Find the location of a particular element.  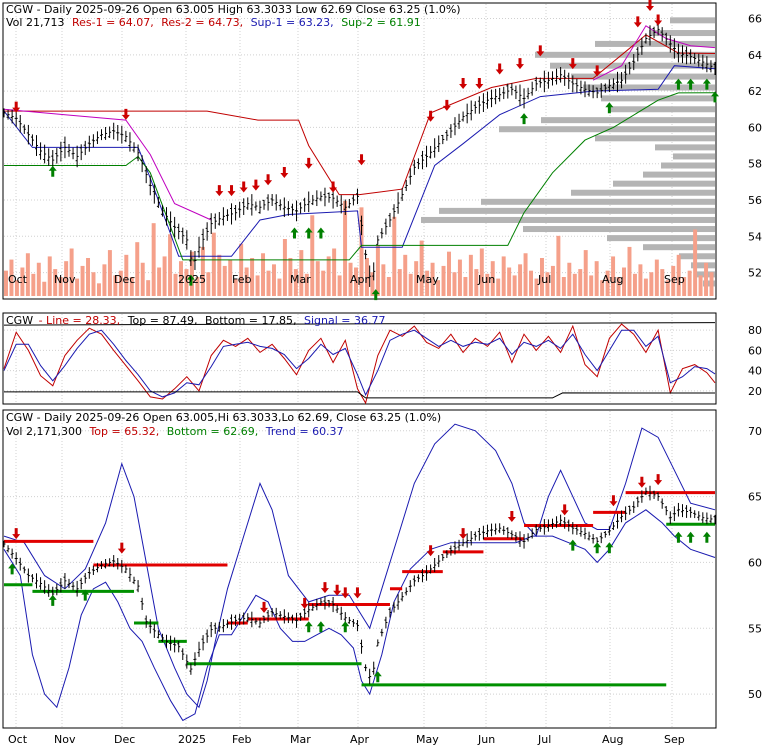

y-tick-label: 50 is located at coordinates (755, 694).